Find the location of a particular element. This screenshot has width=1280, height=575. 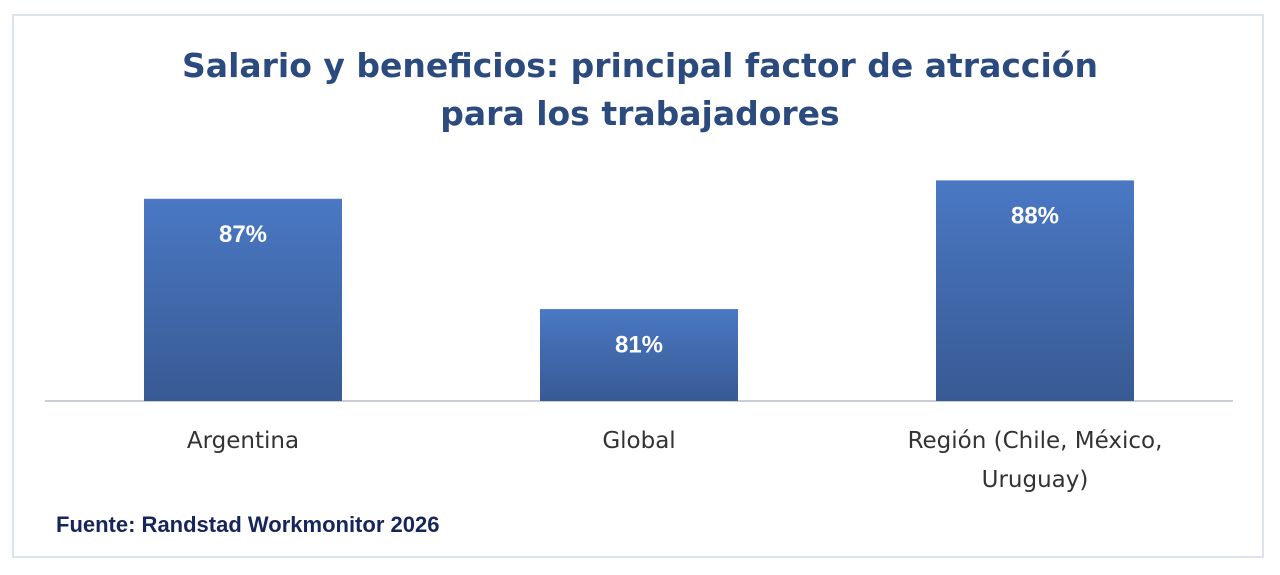

value-label: 87% is located at coordinates (243, 234).